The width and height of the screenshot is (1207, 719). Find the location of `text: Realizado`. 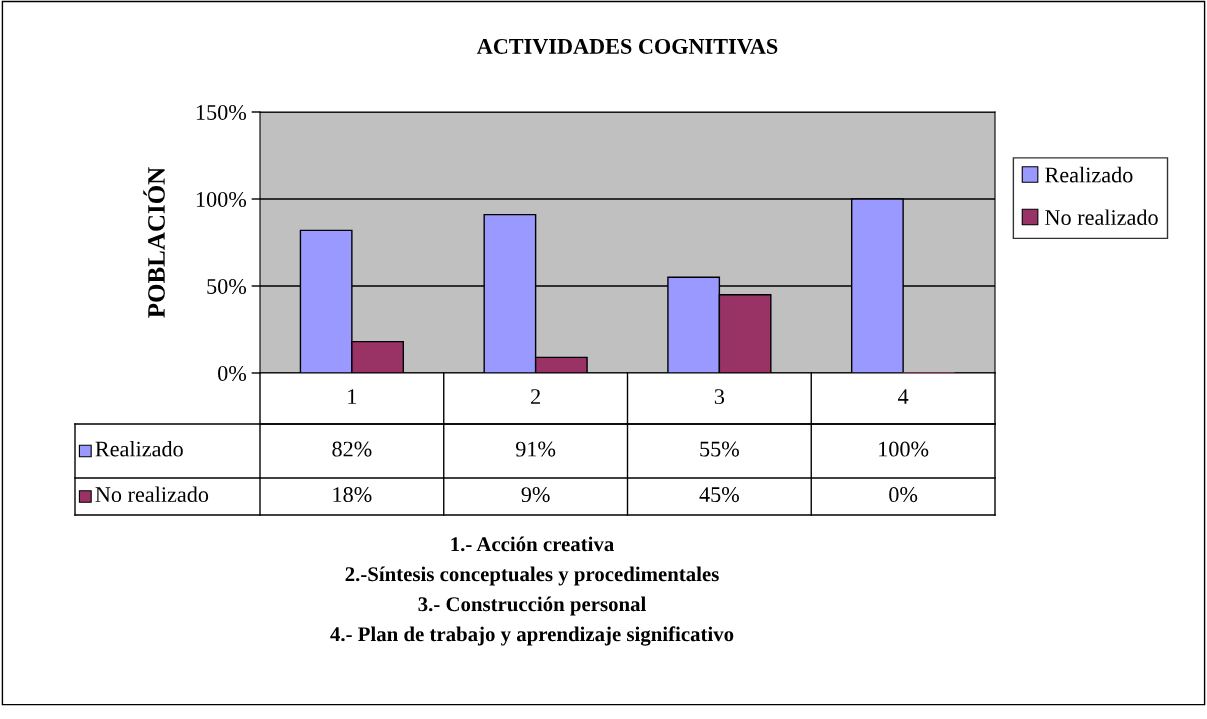

text: Realizado is located at coordinates (1089, 174).